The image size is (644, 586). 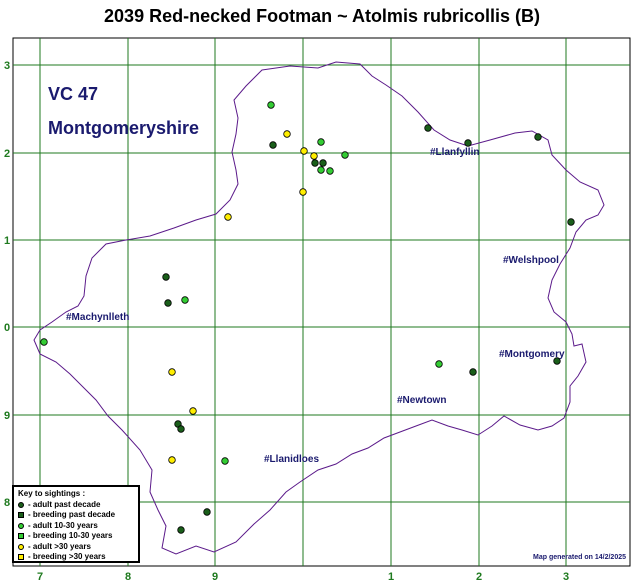 What do you see at coordinates (72, 514) in the screenshot?
I see `key-label: - breeding past decade` at bounding box center [72, 514].